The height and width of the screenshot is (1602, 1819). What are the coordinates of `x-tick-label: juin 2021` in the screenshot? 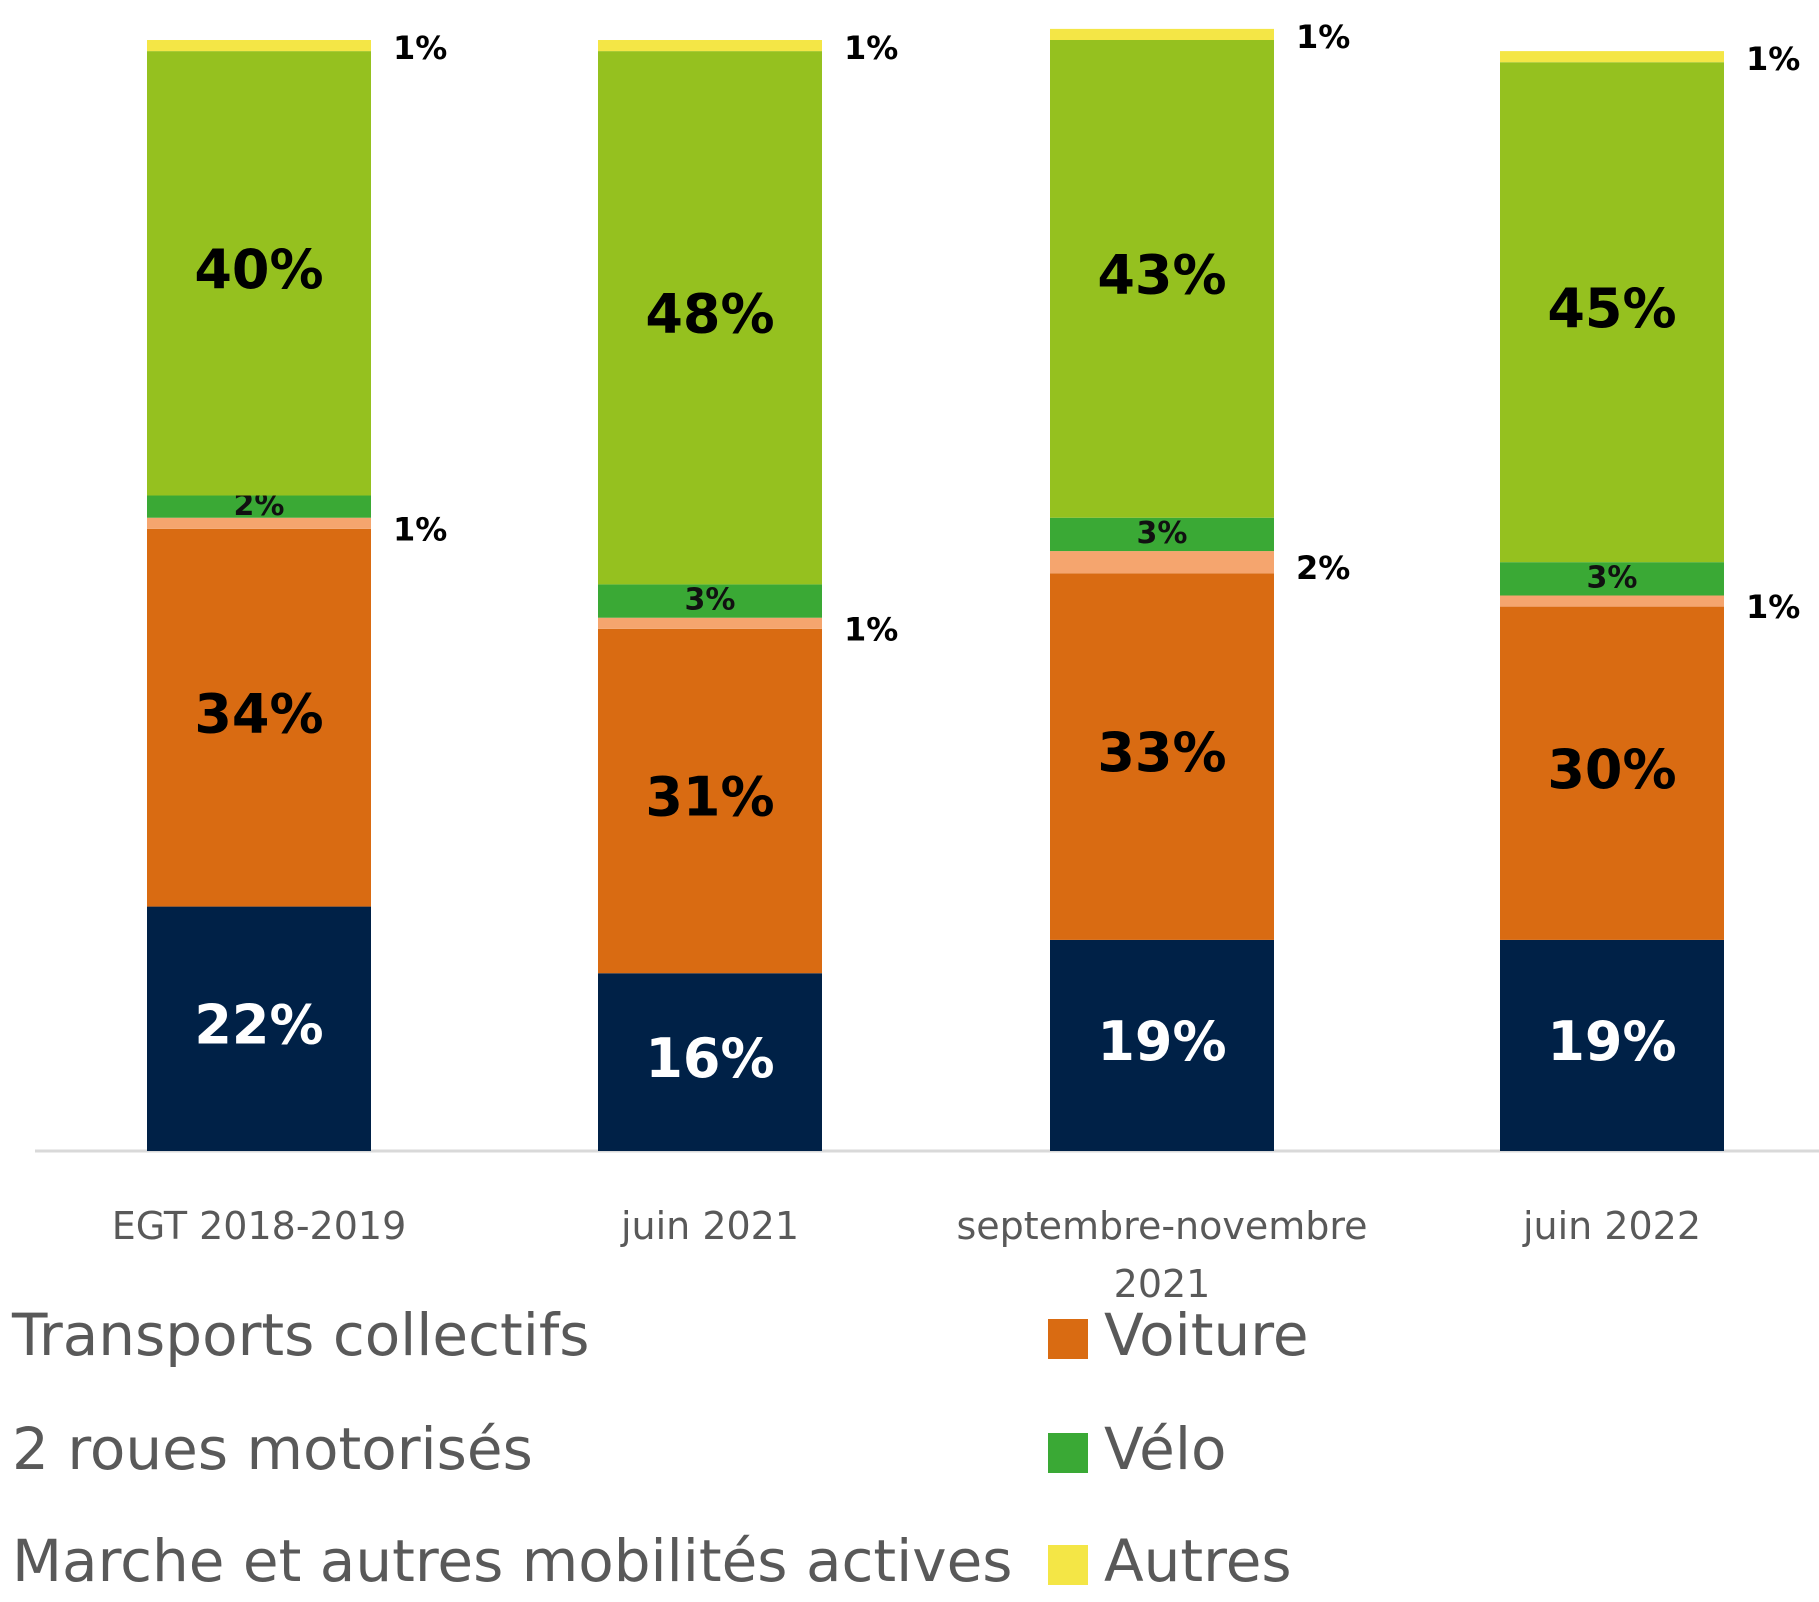 It's located at (710, 1226).